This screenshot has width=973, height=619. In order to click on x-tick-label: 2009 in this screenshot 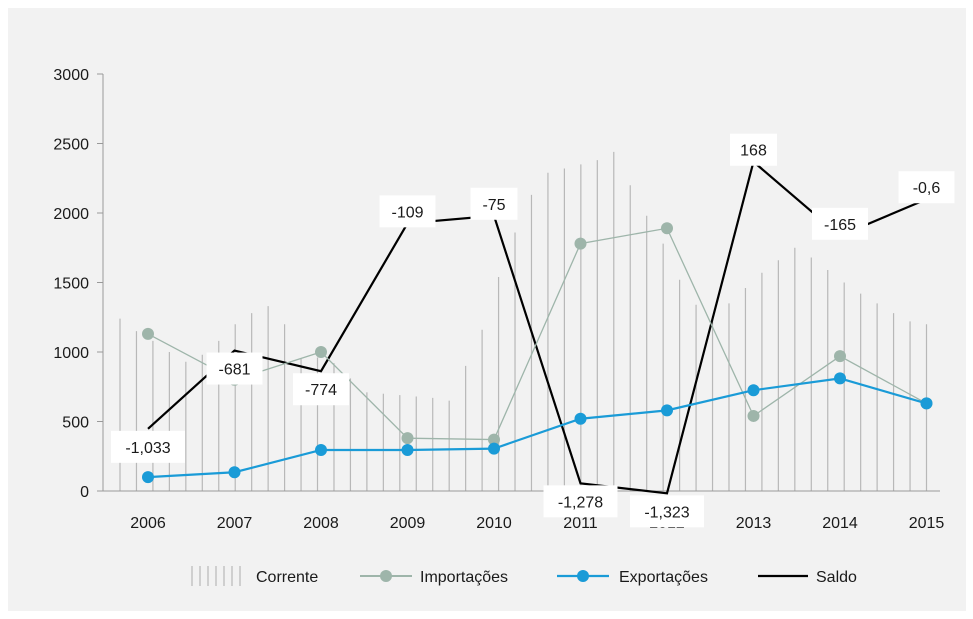, I will do `click(408, 523)`.